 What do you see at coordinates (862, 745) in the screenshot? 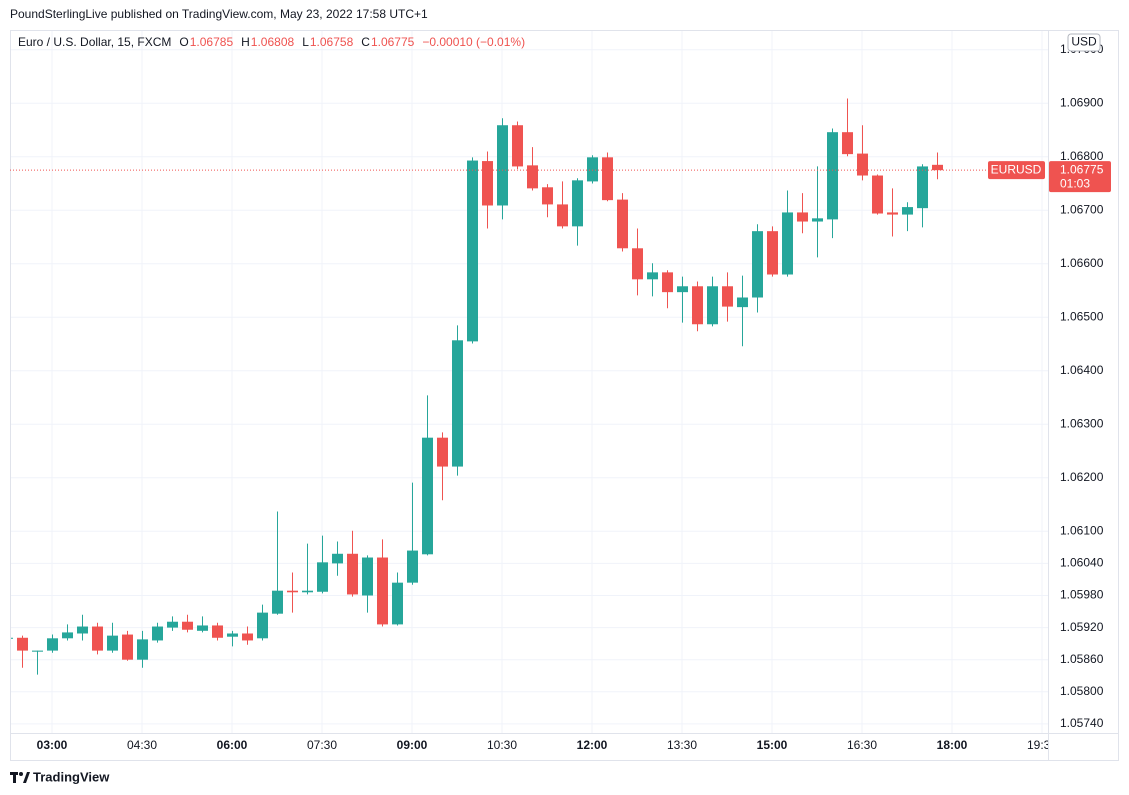
I see `x-tick-label: 16:30` at bounding box center [862, 745].